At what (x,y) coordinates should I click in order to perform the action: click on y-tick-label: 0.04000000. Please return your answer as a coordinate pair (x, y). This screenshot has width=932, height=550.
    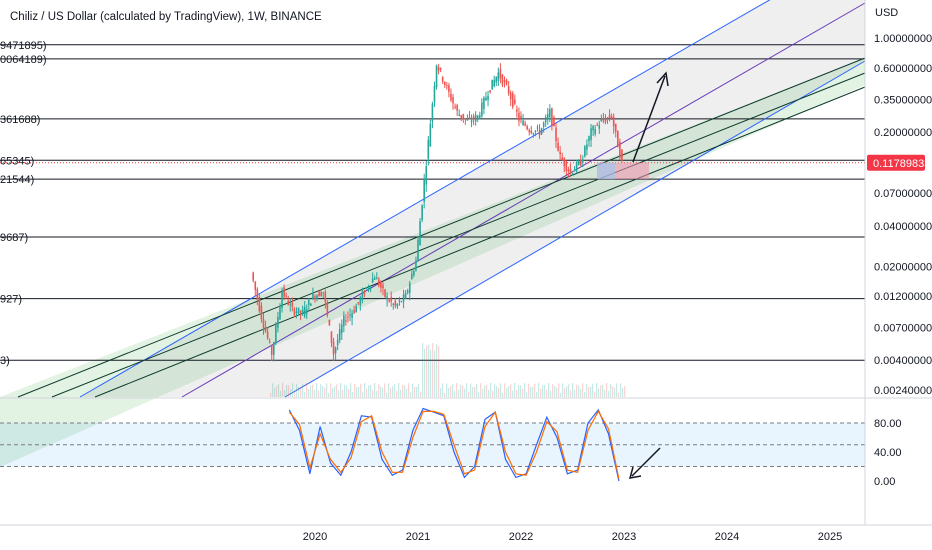
    Looking at the image, I should click on (903, 227).